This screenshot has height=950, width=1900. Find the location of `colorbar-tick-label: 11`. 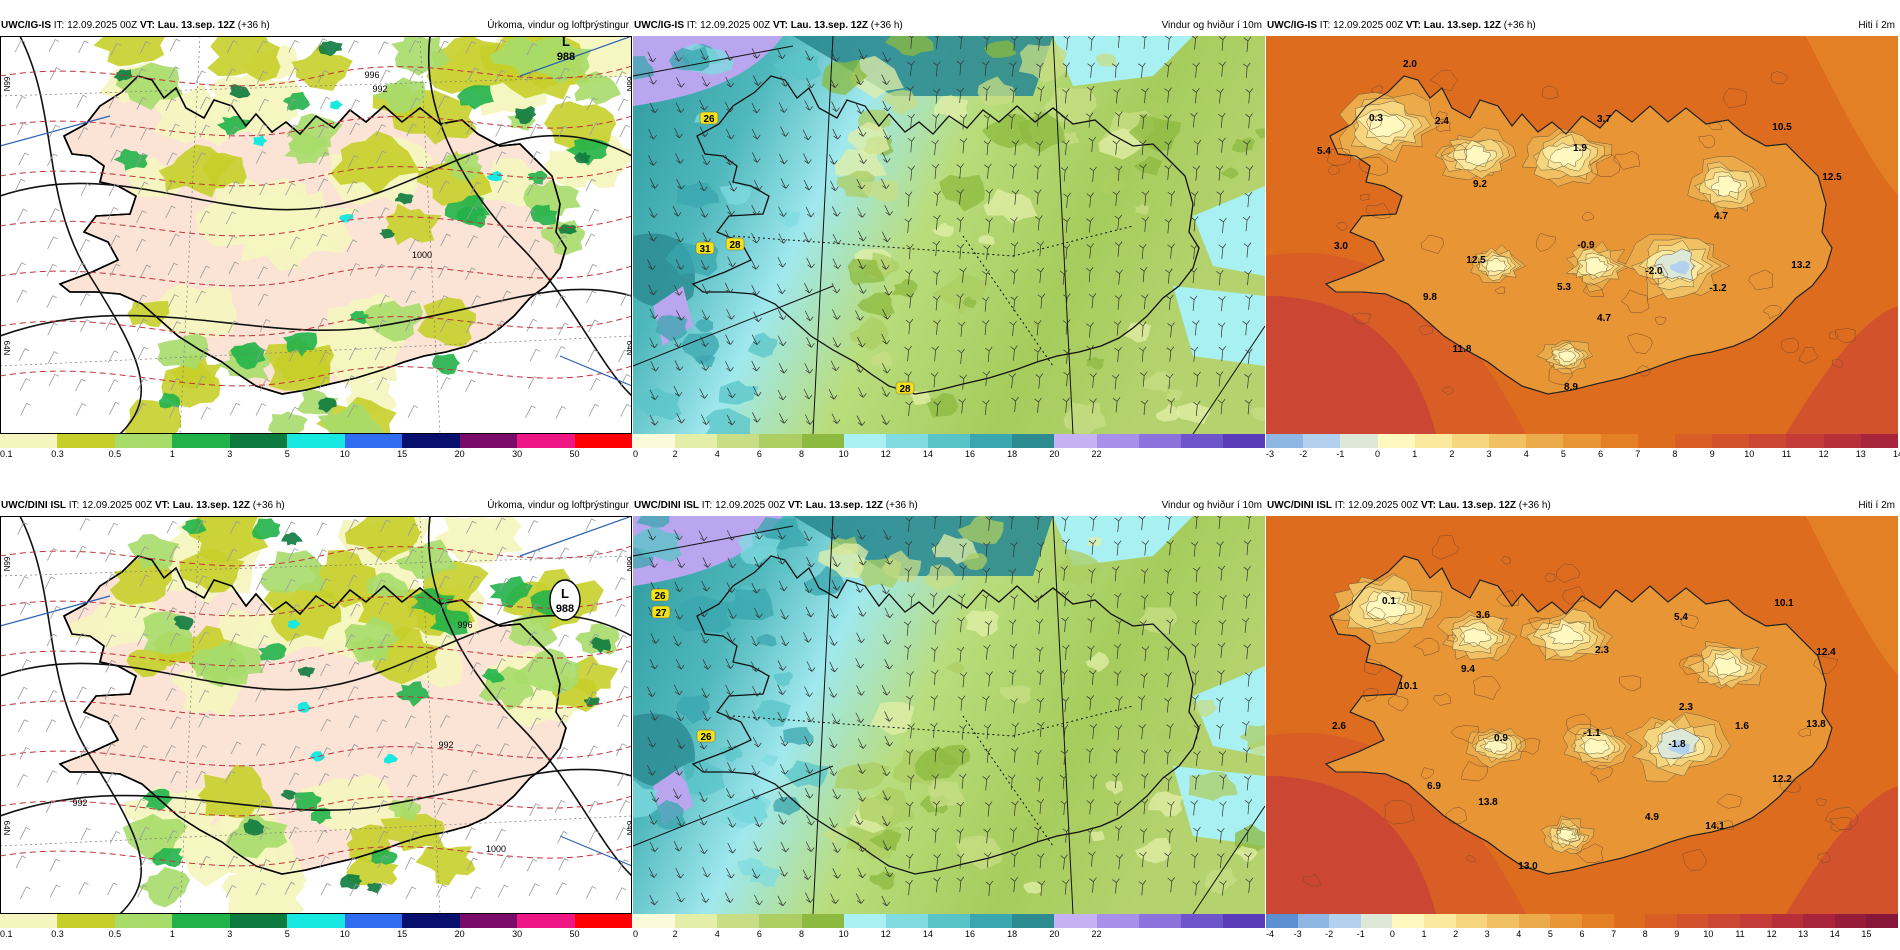

colorbar-tick-label: 11 is located at coordinates (1786, 454).